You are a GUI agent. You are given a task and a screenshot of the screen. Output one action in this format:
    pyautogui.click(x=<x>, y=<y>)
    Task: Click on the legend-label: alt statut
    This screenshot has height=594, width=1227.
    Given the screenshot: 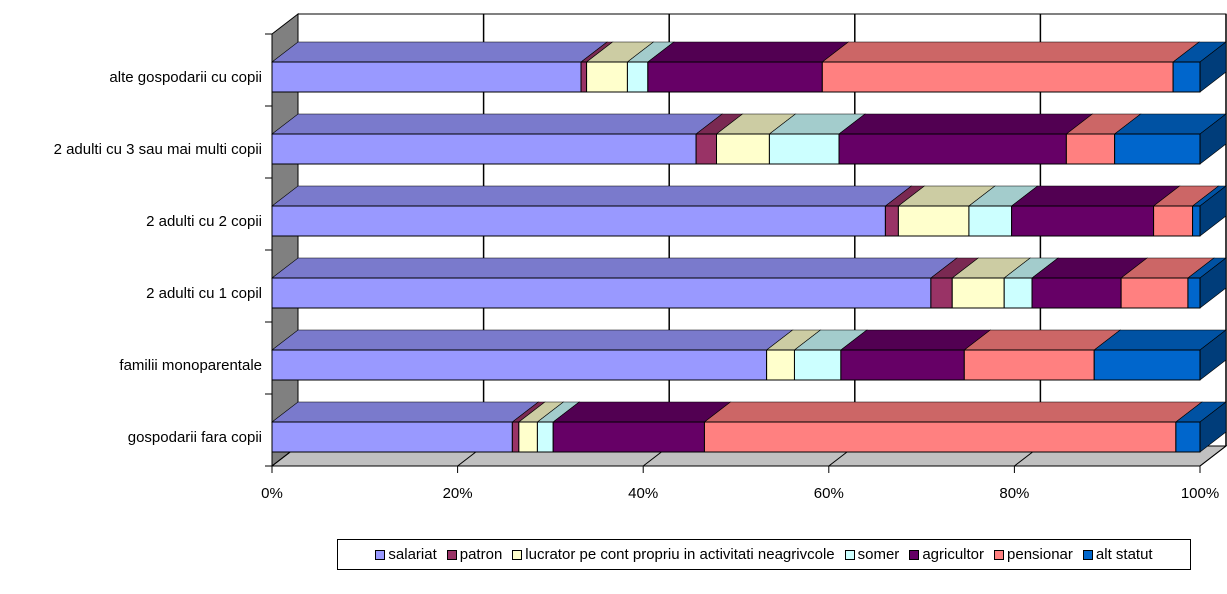 What is the action you would take?
    pyautogui.click(x=1124, y=554)
    